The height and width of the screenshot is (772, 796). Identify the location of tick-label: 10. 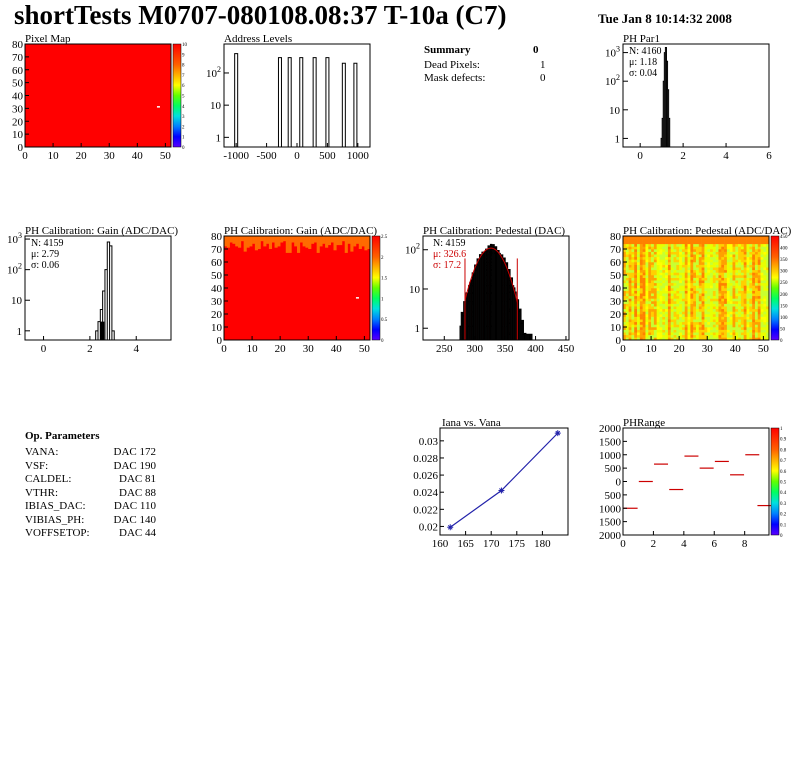
(216, 106).